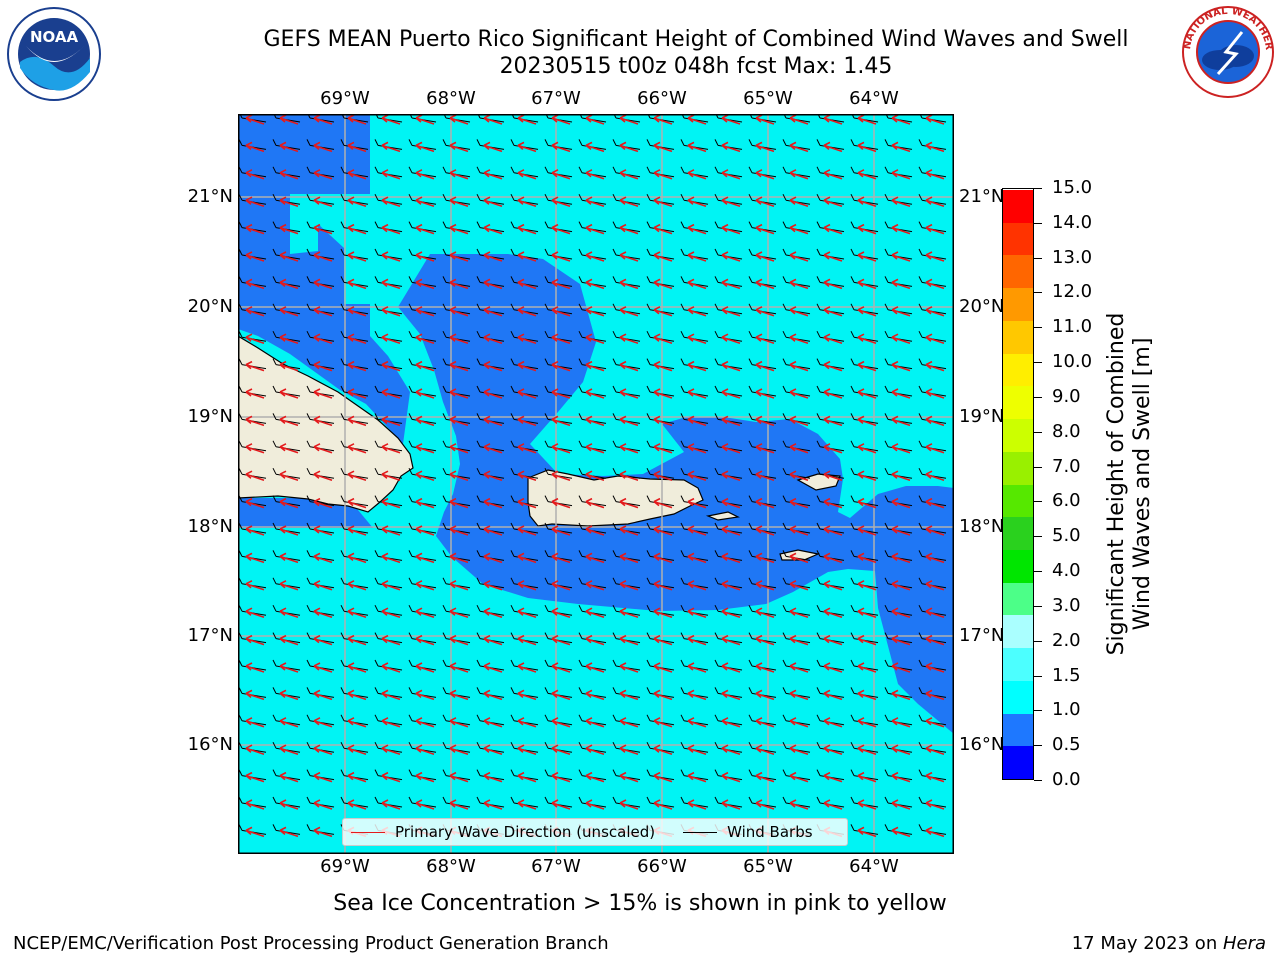 This screenshot has height=960, width=1280. Describe the element at coordinates (1169, 943) in the screenshot. I see `footer-date: 17 May 2023 on Hera` at that location.